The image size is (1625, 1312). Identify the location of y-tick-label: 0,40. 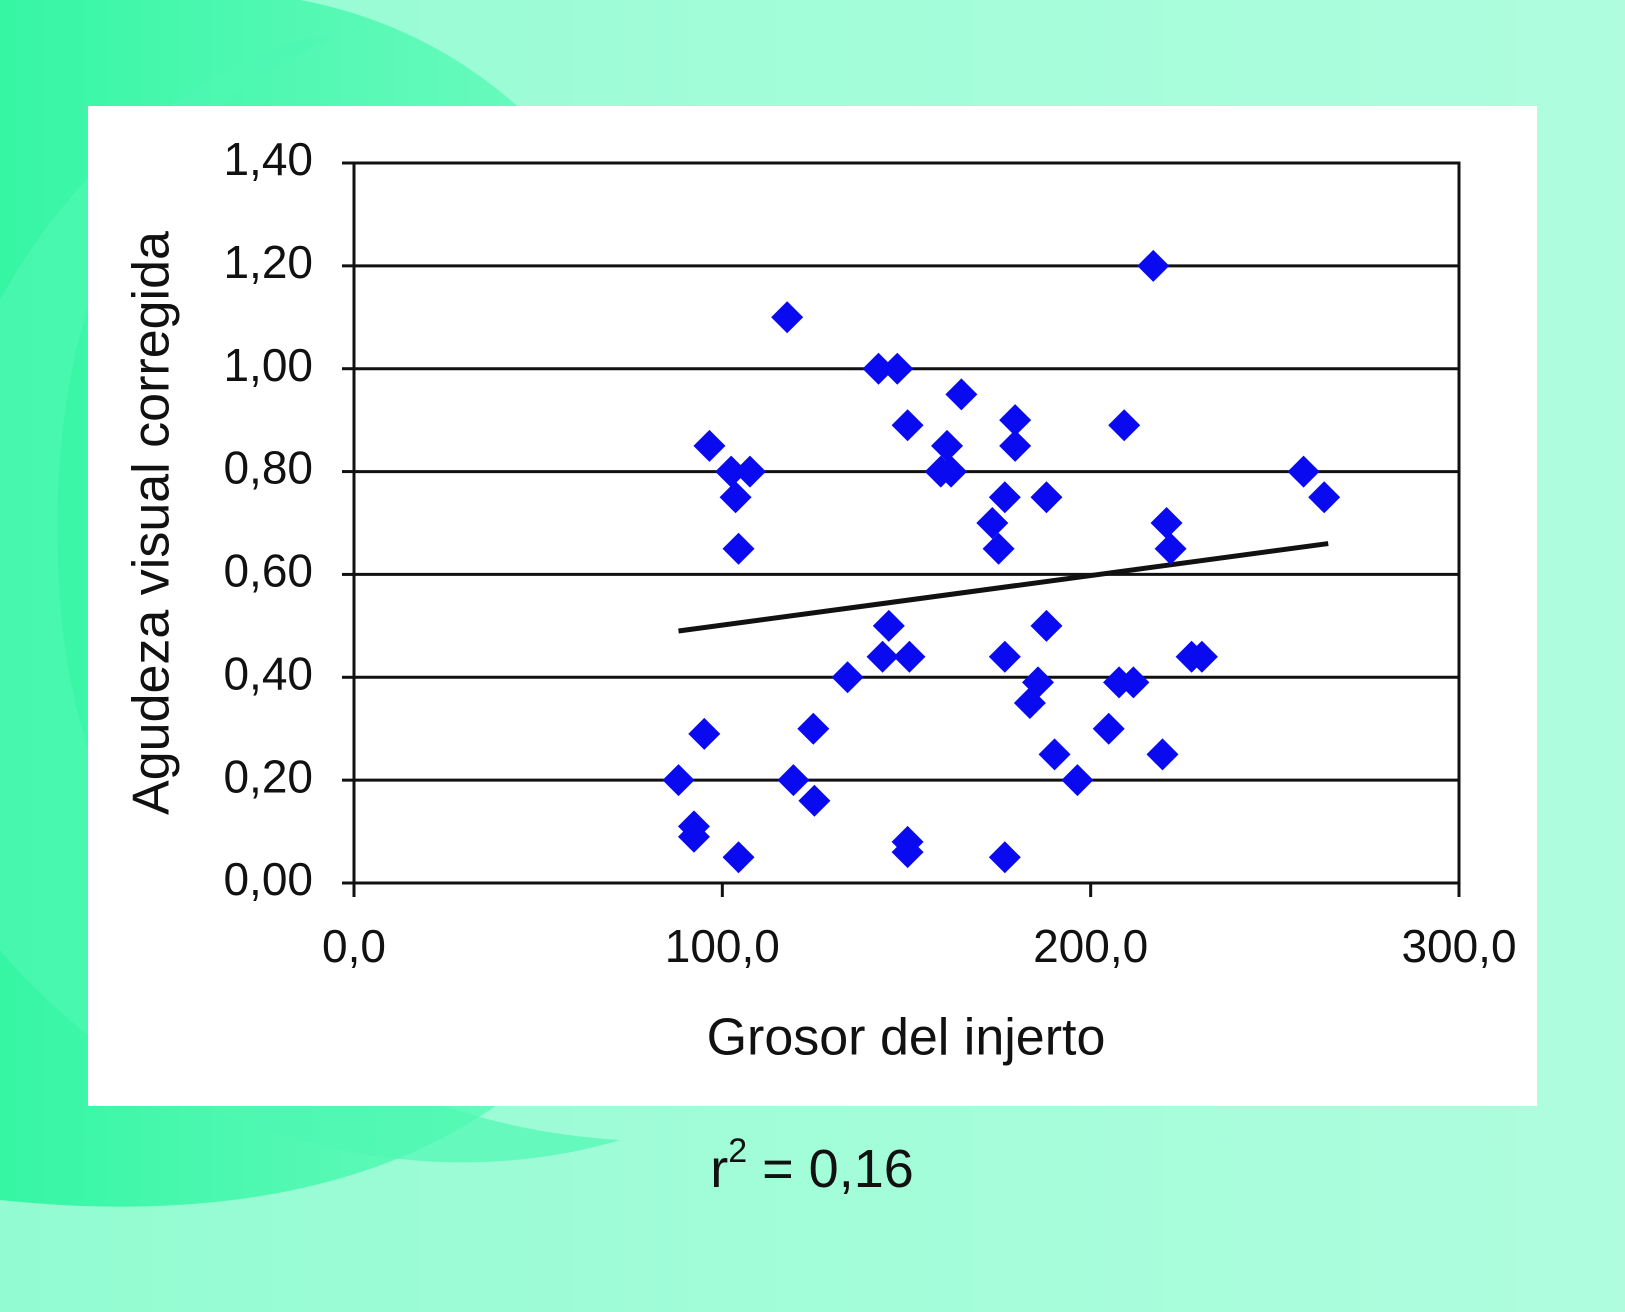
(268, 673).